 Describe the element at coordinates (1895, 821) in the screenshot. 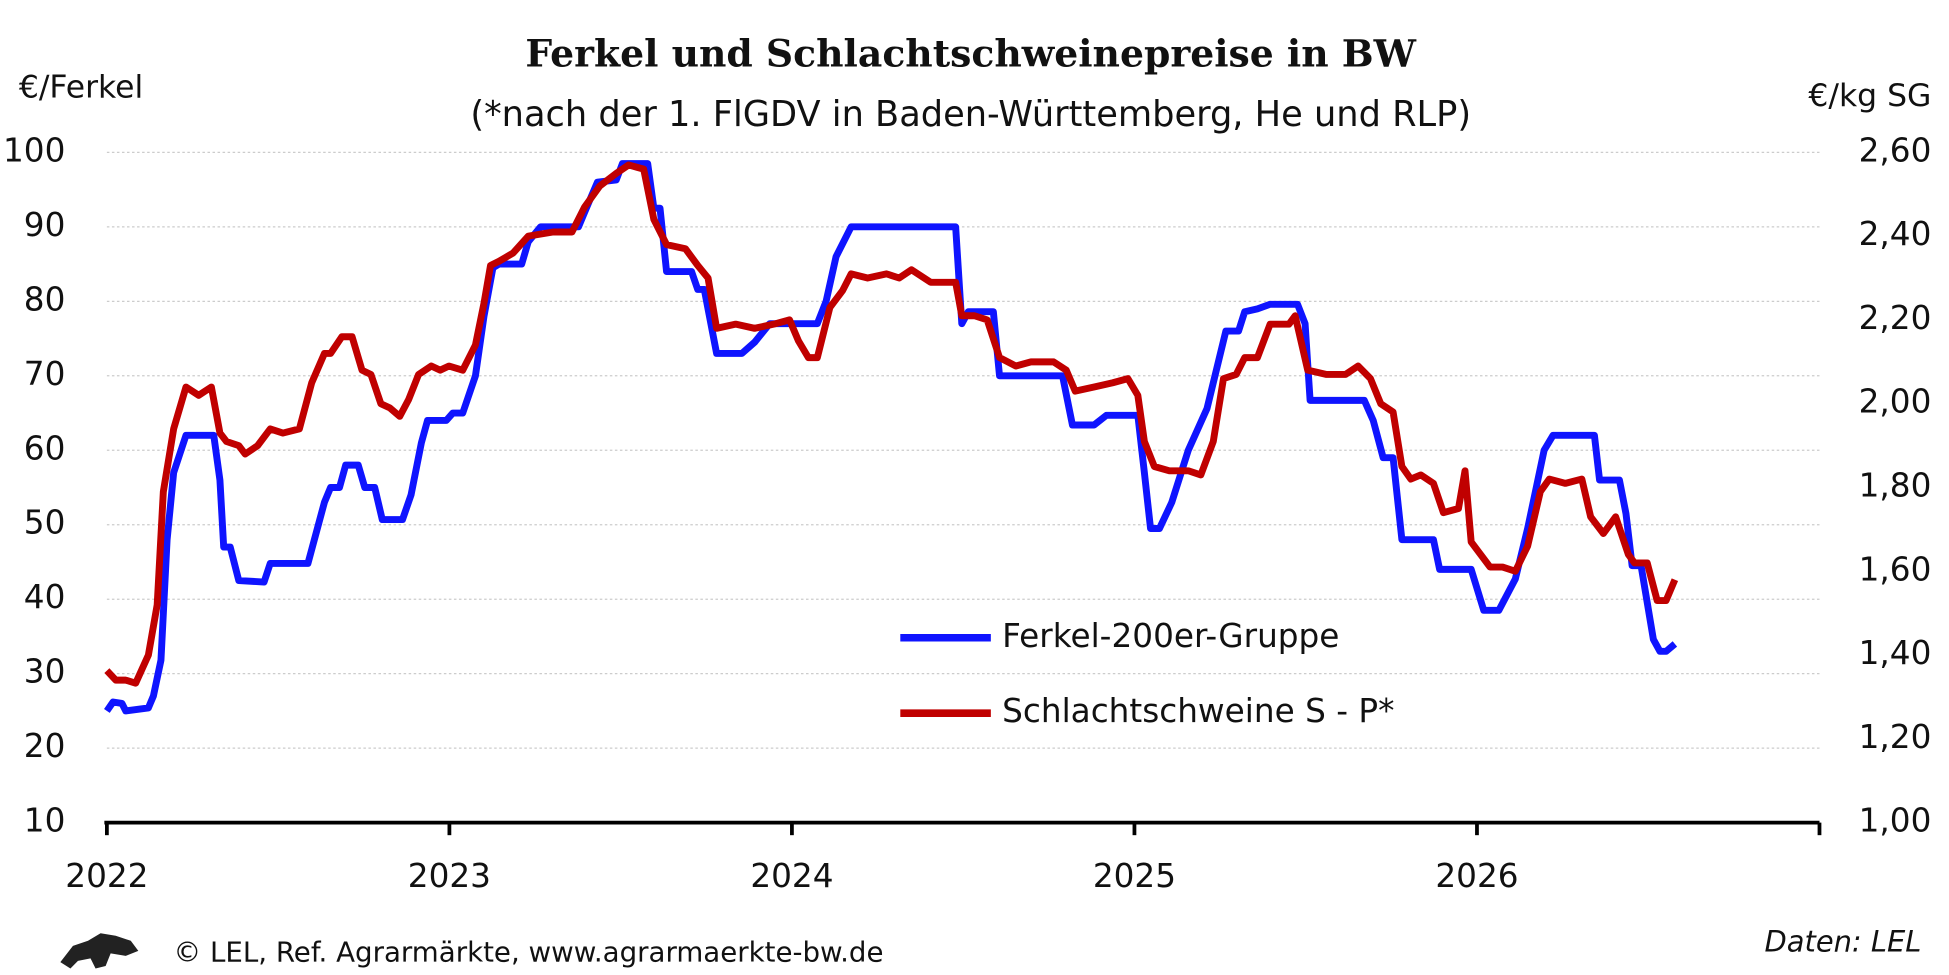

I see `y2-tick-label: 1,00` at that location.